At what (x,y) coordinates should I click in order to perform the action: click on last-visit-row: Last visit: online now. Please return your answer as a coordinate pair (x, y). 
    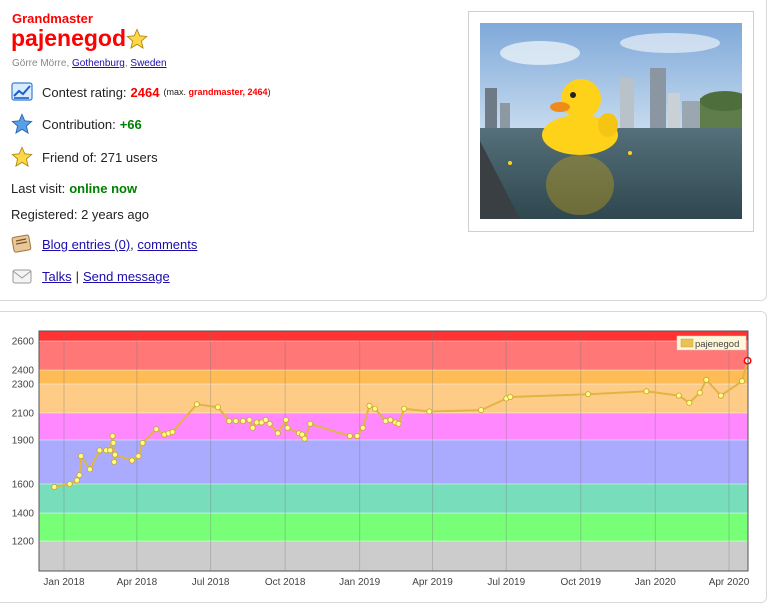
    Looking at the image, I should click on (74, 188).